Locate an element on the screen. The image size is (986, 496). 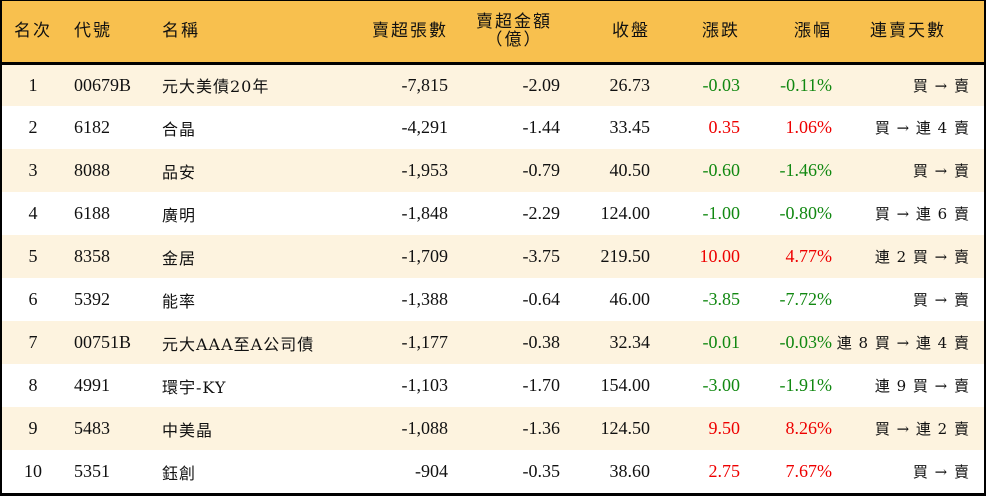
cell-close: 124.50 is located at coordinates (625, 428).